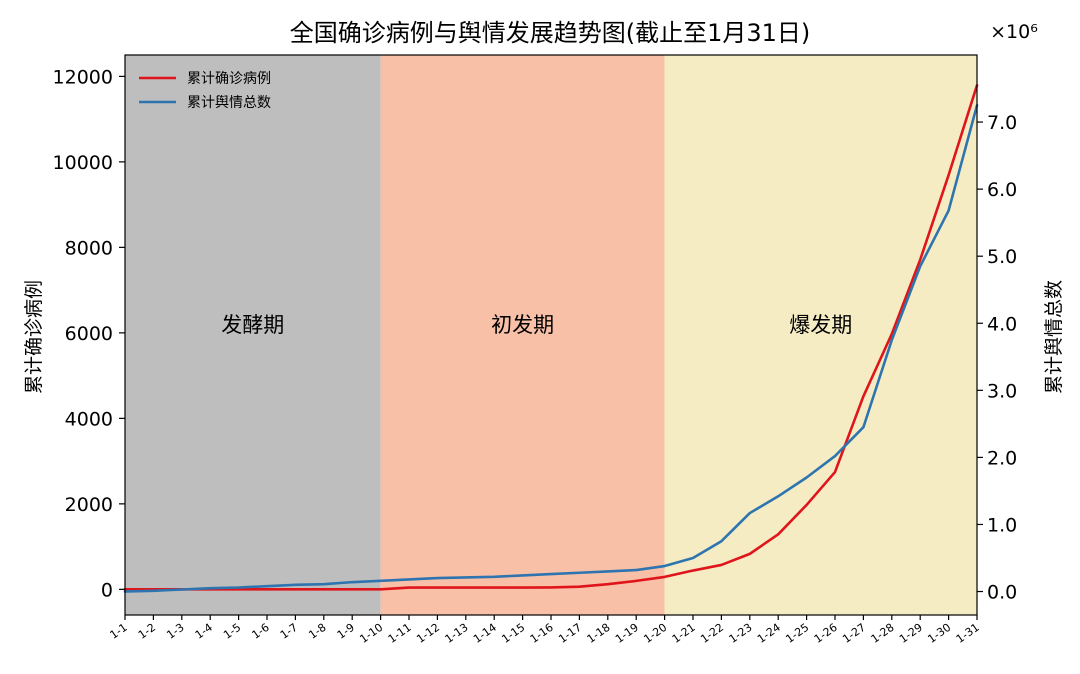  I want to click on phase-labels: 发酵期 初发期 爆发期, so click(536, 325).